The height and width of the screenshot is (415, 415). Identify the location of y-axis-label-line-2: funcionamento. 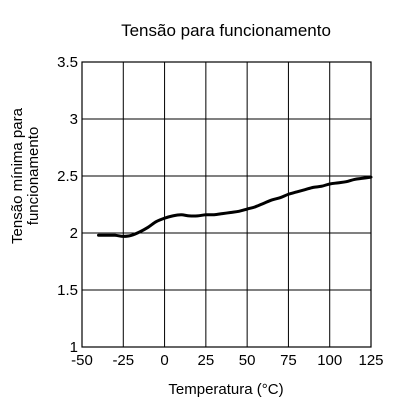
(33, 176).